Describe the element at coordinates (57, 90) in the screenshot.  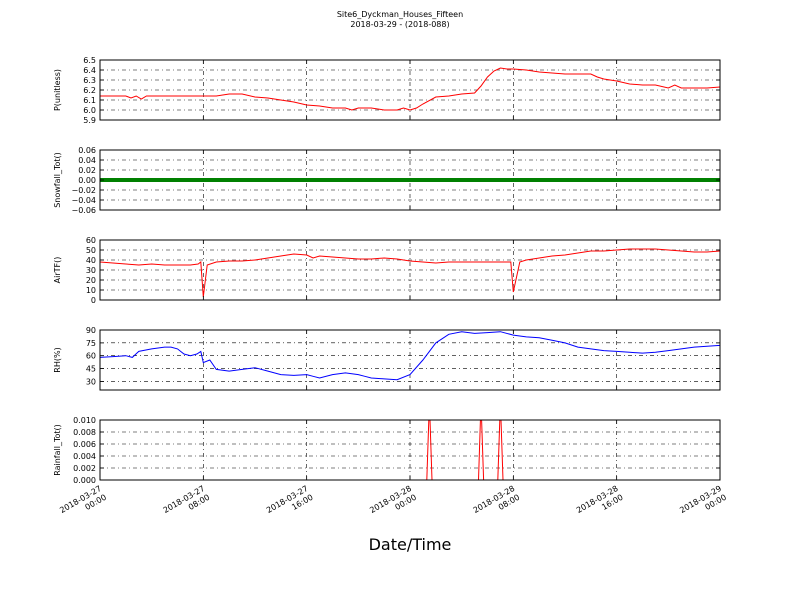
I see `y-axis-label: P(unitless)` at that location.